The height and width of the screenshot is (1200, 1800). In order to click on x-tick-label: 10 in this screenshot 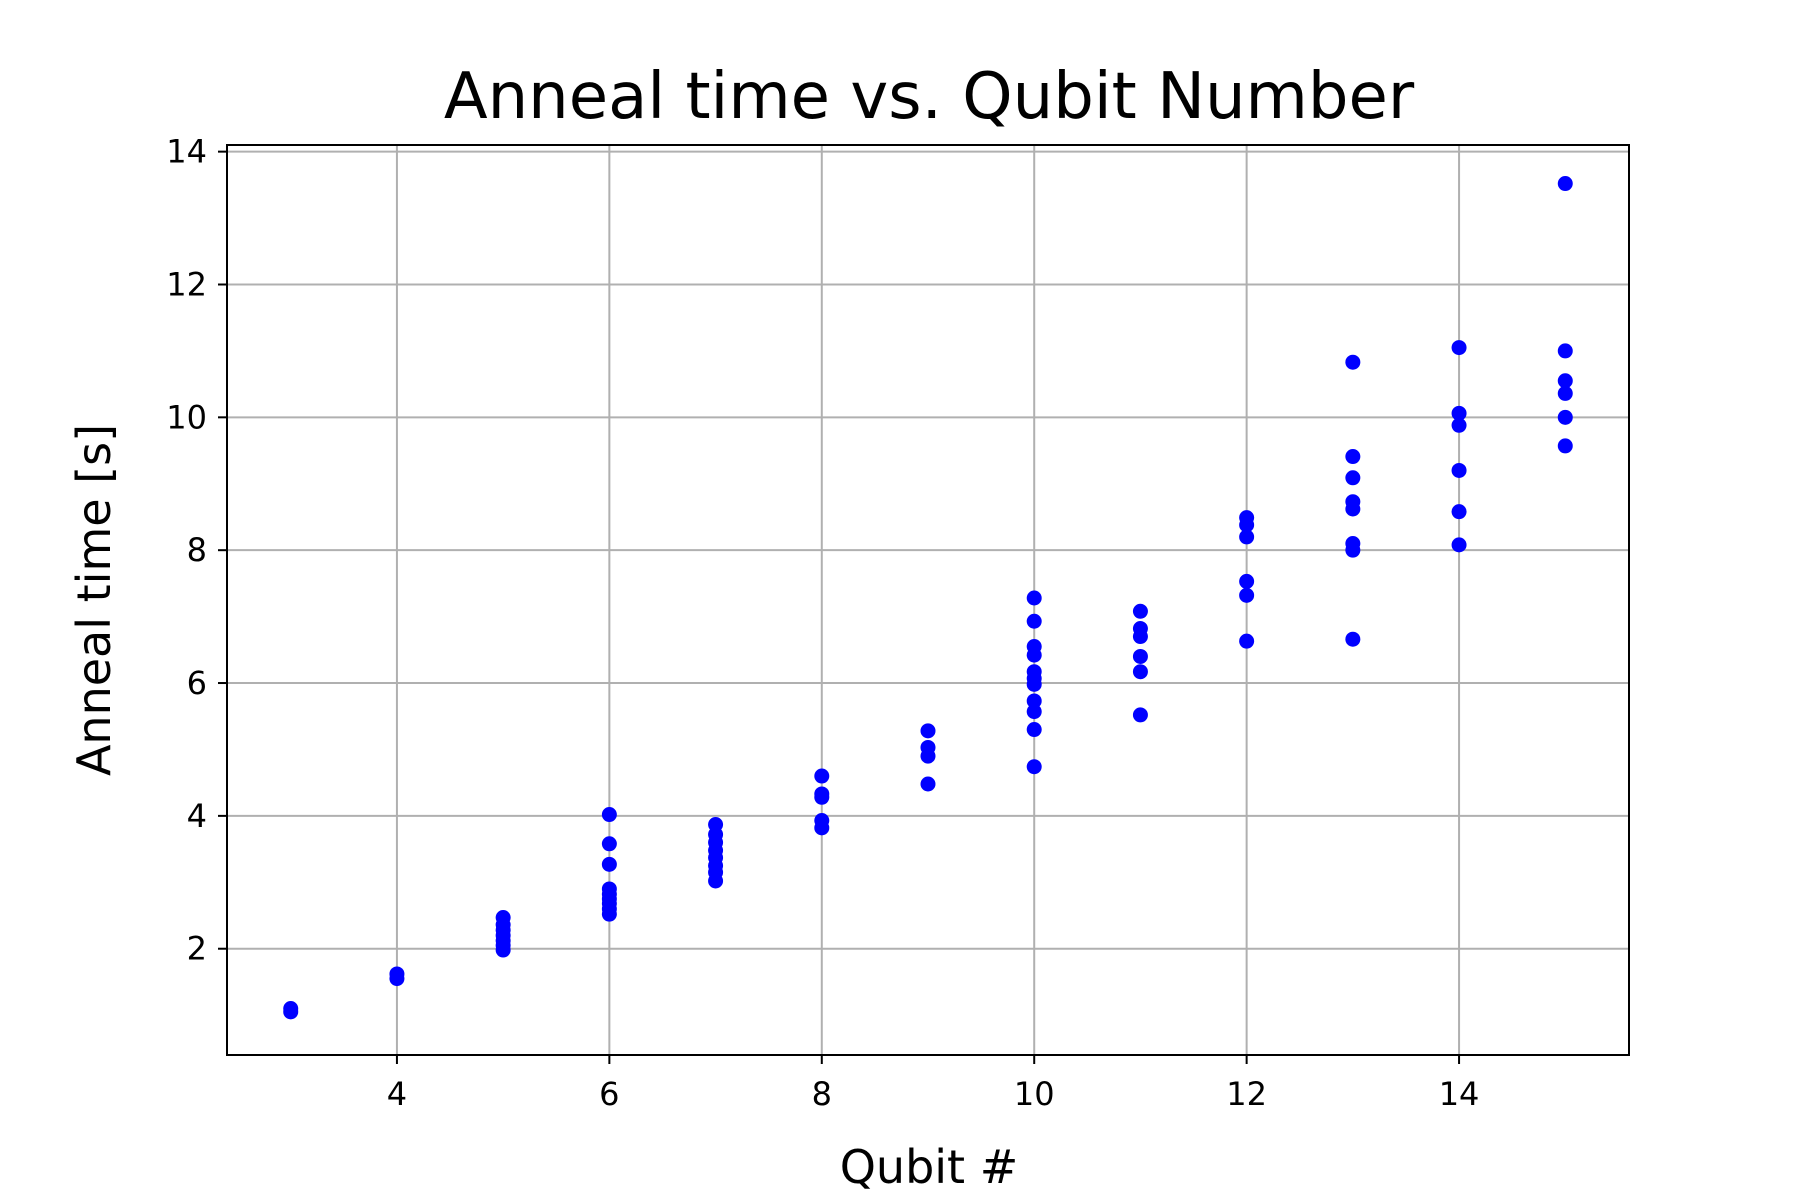, I will do `click(1034, 1094)`.